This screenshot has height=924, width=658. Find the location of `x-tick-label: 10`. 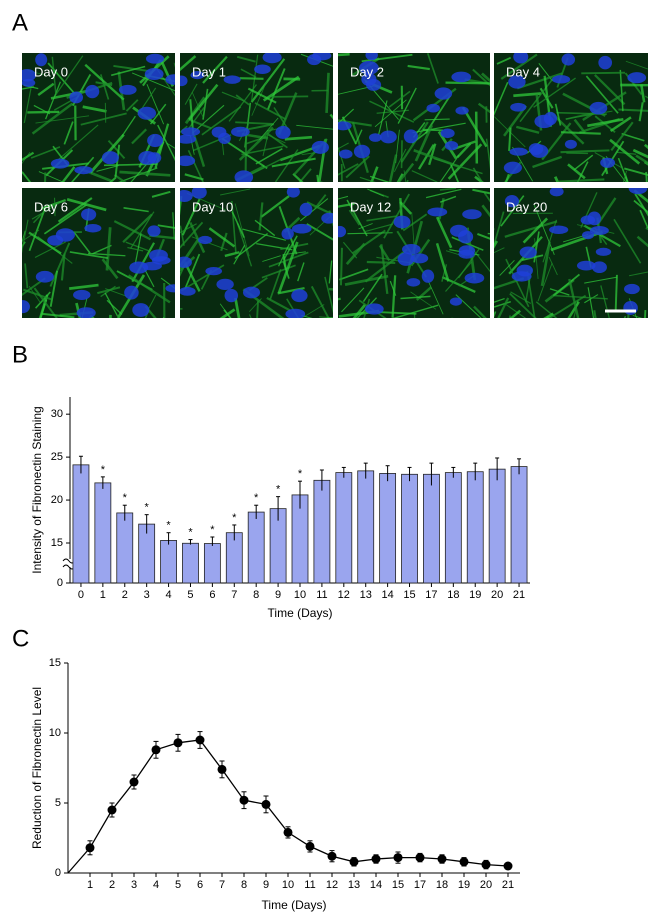

x-tick-label: 10 is located at coordinates (288, 885).